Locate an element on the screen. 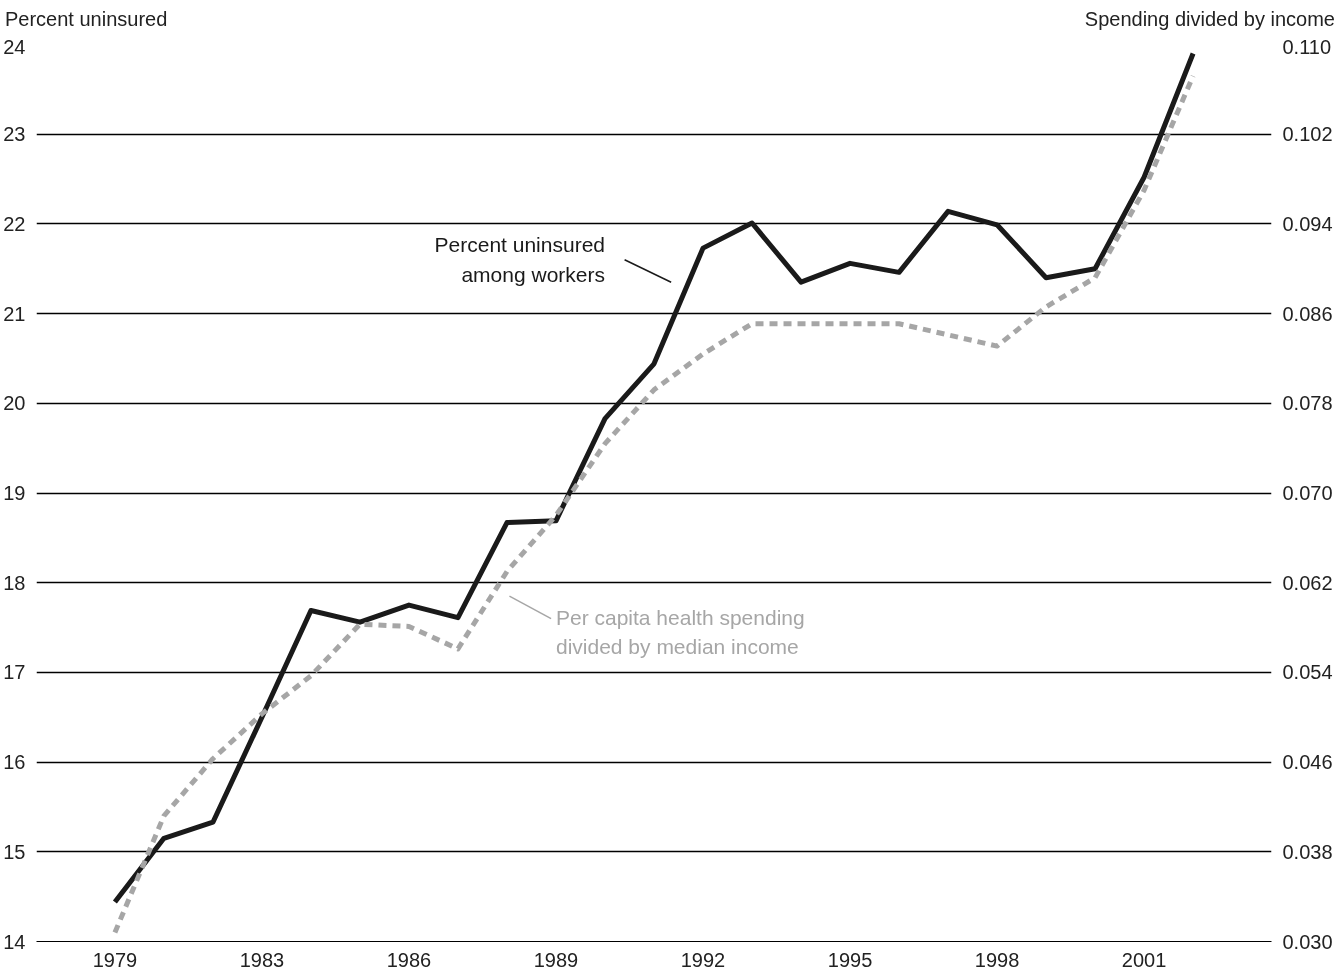 Image resolution: width=1341 pixels, height=974 pixels. y2-tick-label: 0.062 is located at coordinates (1307, 582).